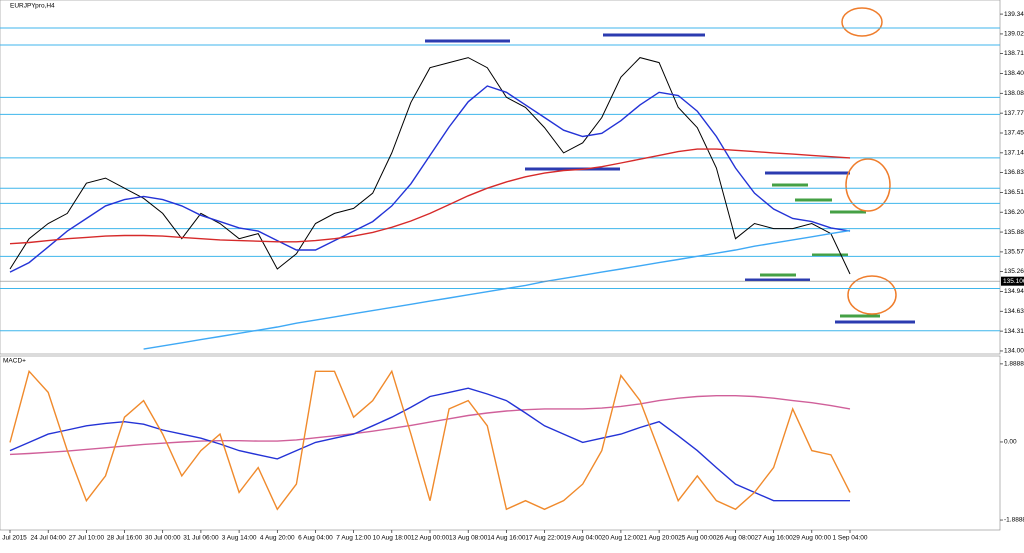 The height and width of the screenshot is (553, 1024). I want to click on x-tick-label: 26 Aug 08:00, so click(735, 538).